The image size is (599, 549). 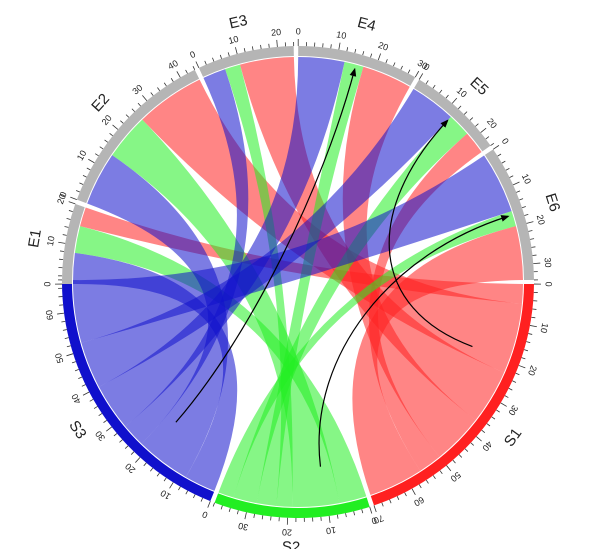 What do you see at coordinates (77, 430) in the screenshot?
I see `segment-label-s3: S3` at bounding box center [77, 430].